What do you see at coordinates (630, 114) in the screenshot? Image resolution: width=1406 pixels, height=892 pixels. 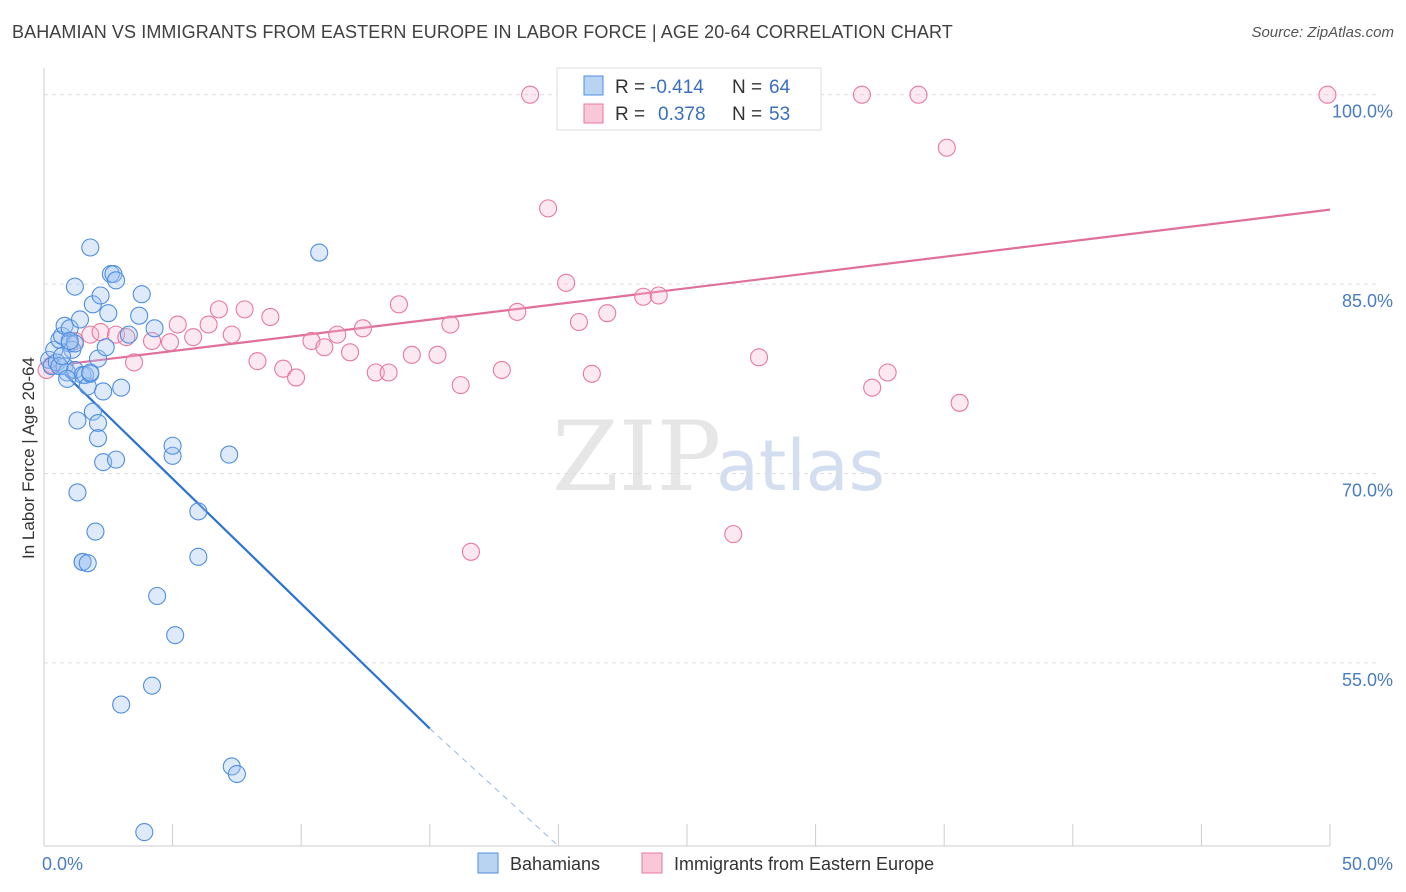 I see `legend-r-label-2: R =` at bounding box center [630, 114].